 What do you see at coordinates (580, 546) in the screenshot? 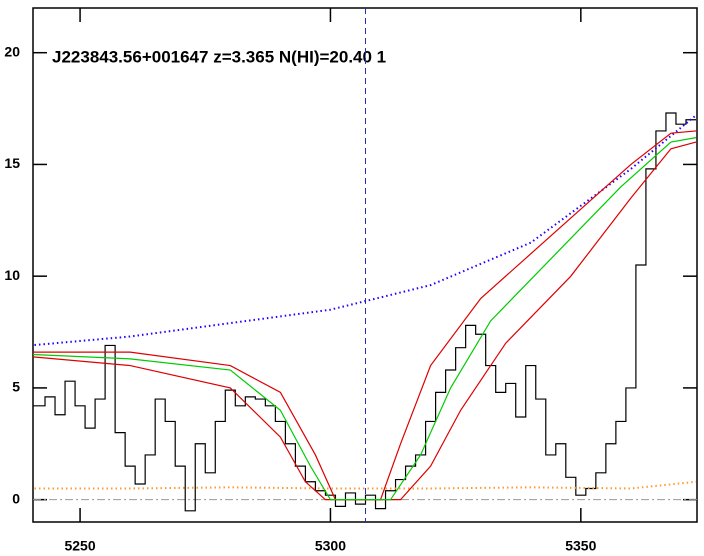
I see `x-tick-label: 5350` at bounding box center [580, 546].